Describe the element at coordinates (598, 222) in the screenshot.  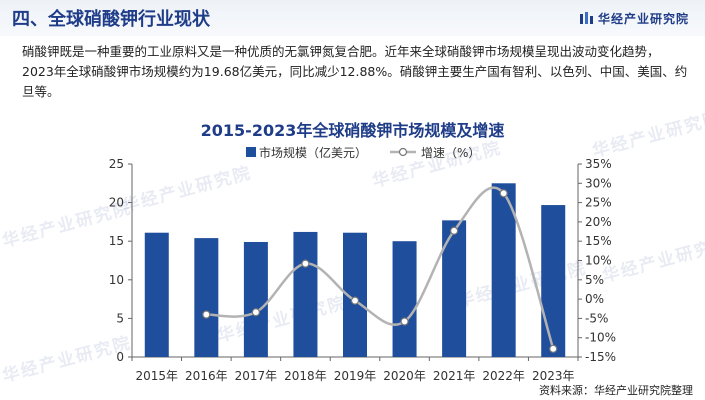
I see `y-tick-label-right: 20%` at that location.